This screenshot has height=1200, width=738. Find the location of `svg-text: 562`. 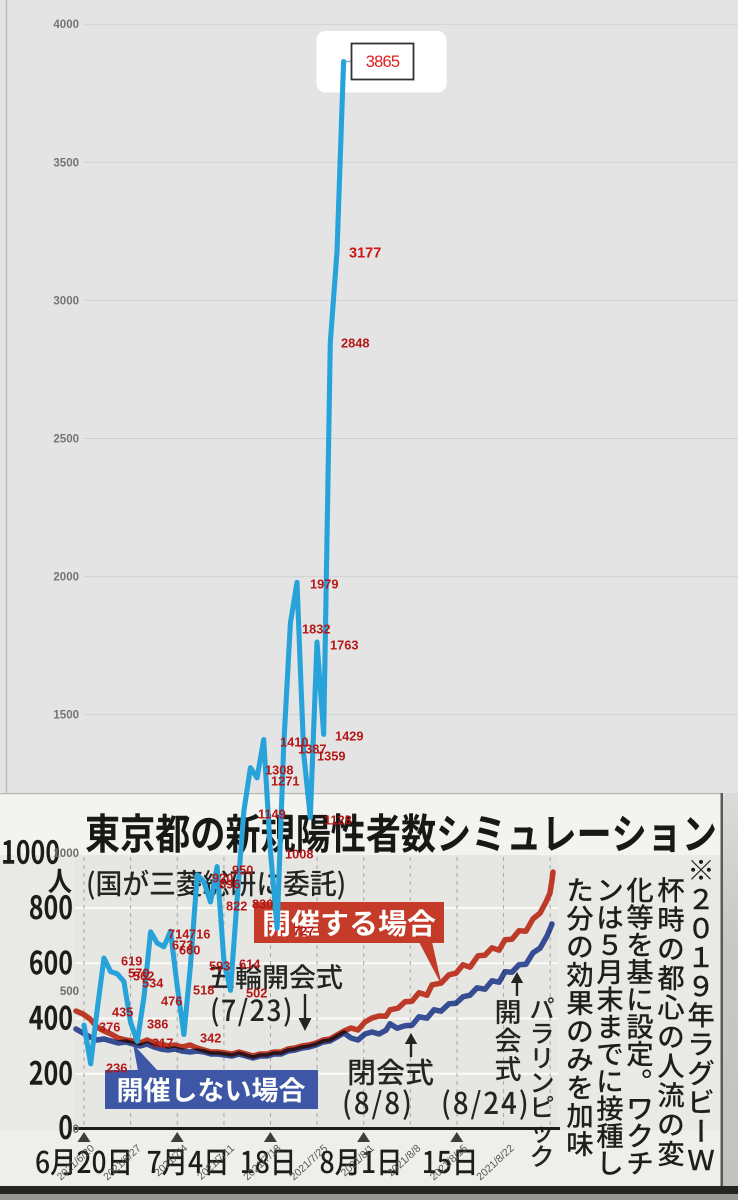

svg-text: 562 is located at coordinates (143, 976).